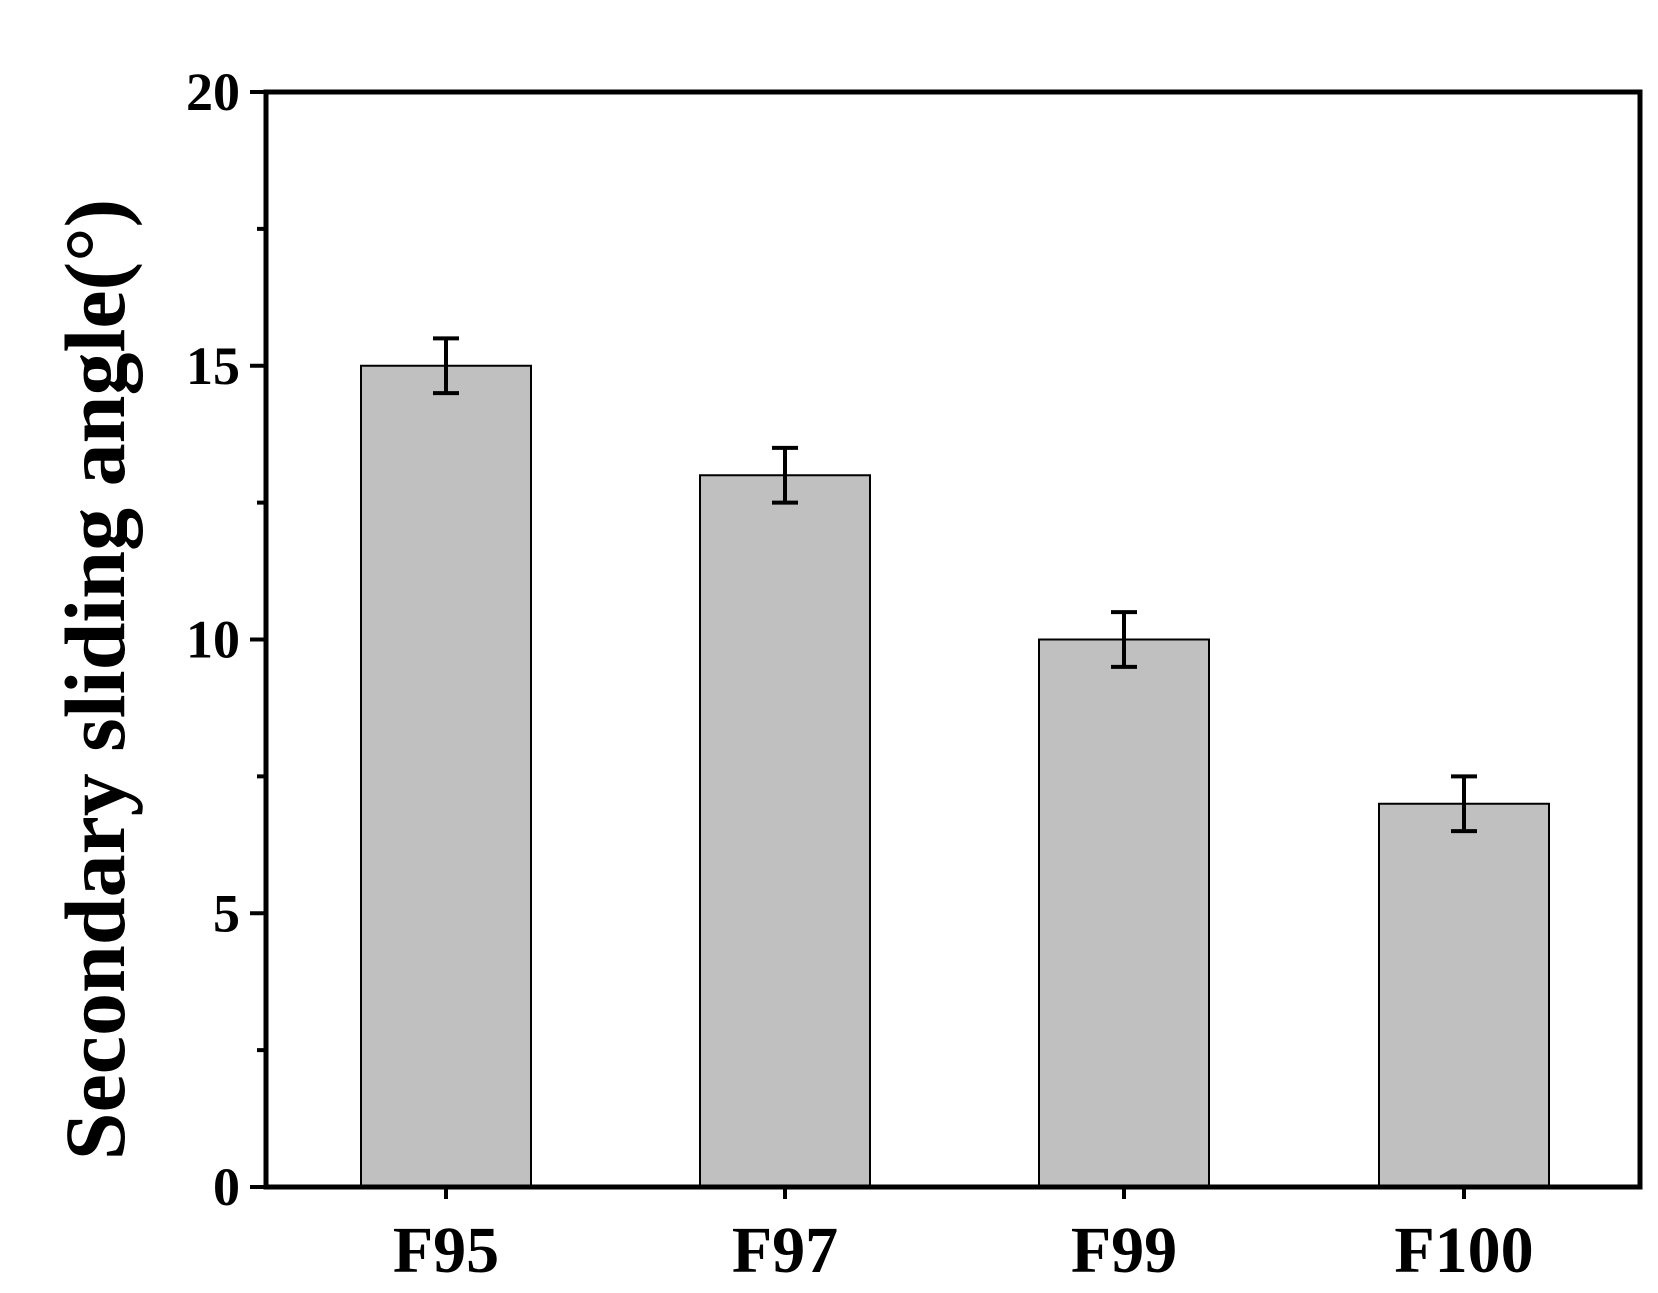 Image resolution: width=1658 pixels, height=1293 pixels. What do you see at coordinates (1124, 1250) in the screenshot?
I see `x-tick-label-f99: F99` at bounding box center [1124, 1250].